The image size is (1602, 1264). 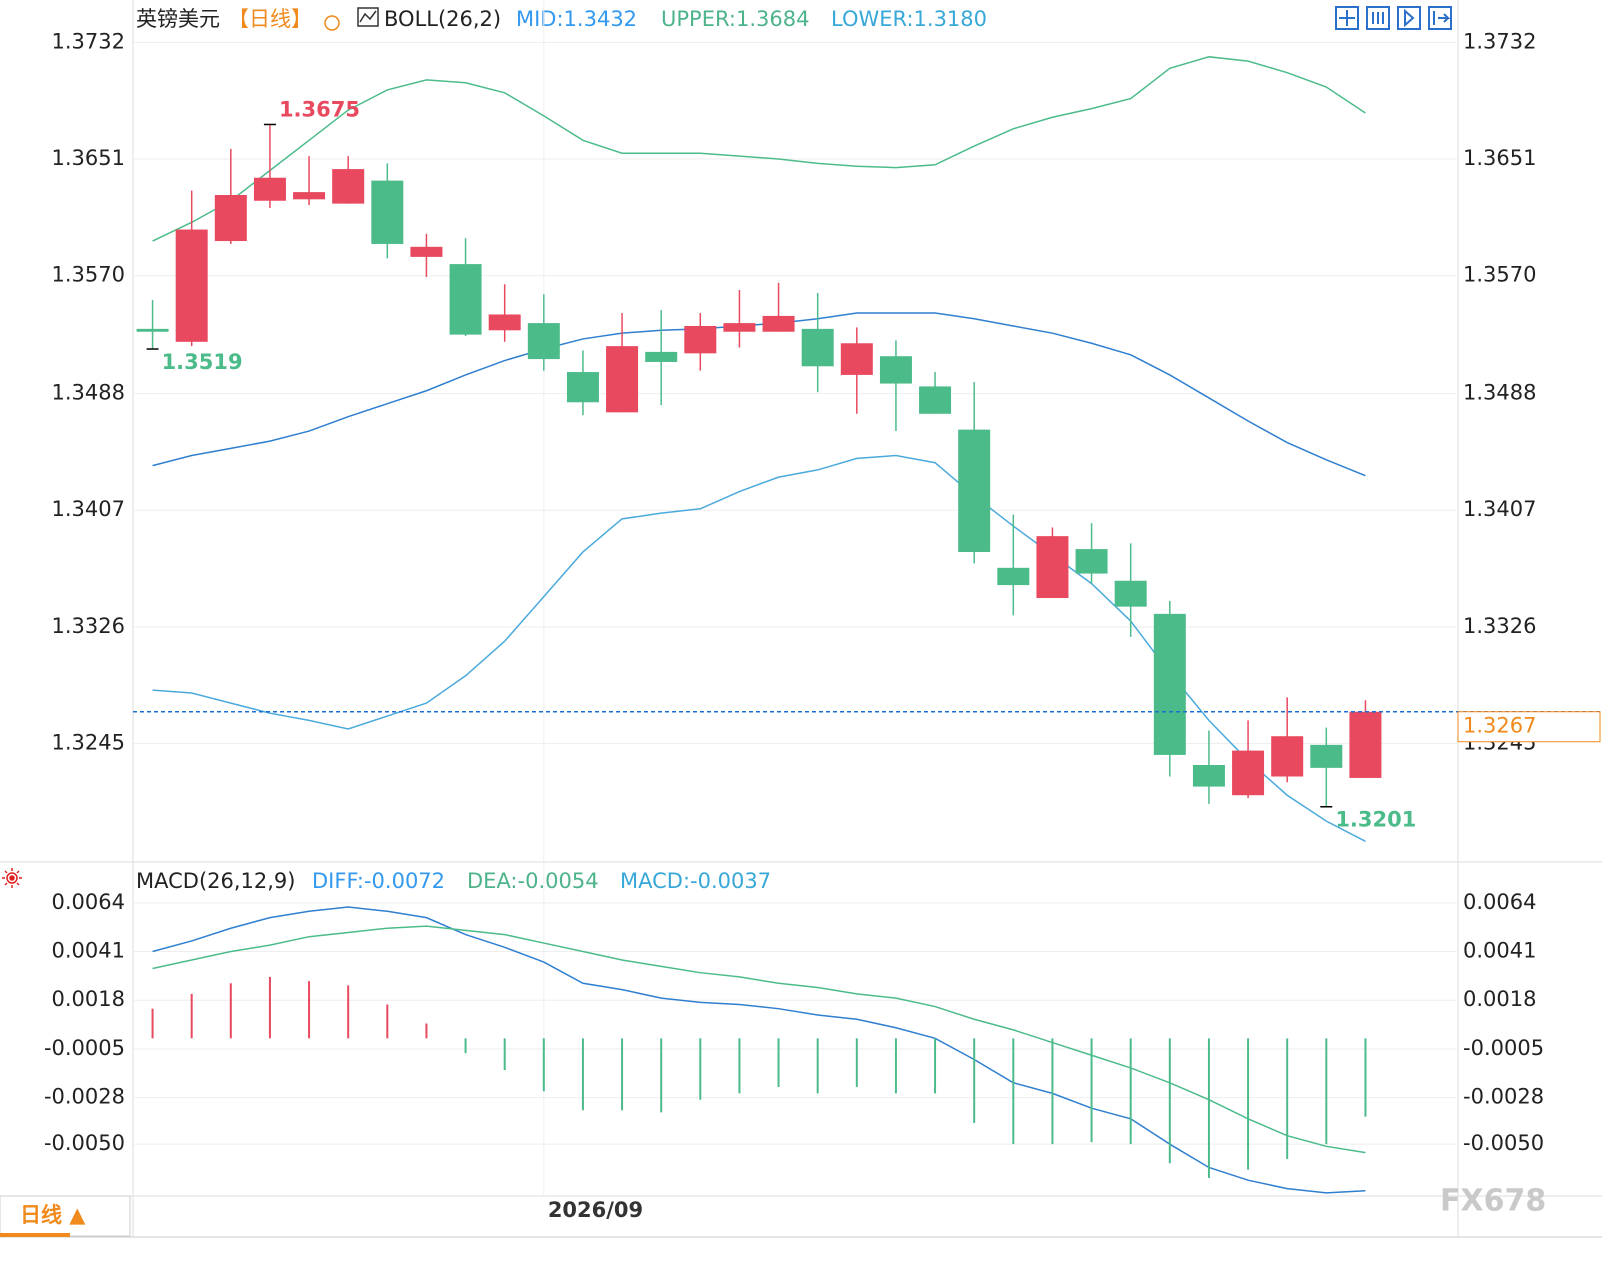 I want to click on toolbar, so click(x=1393, y=18).